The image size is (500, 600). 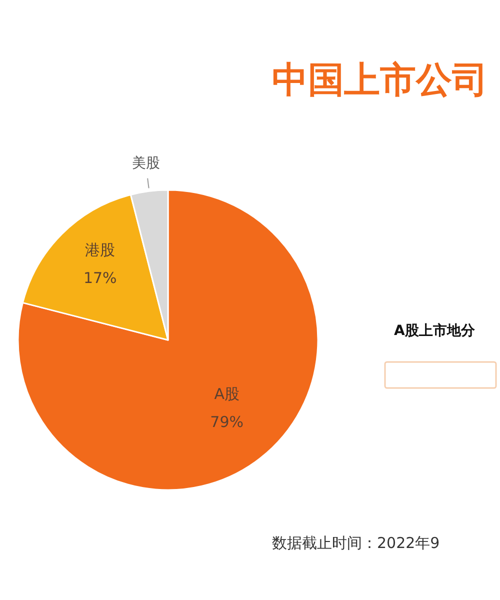 What do you see at coordinates (146, 163) in the screenshot?
I see `slice-label: 美股` at bounding box center [146, 163].